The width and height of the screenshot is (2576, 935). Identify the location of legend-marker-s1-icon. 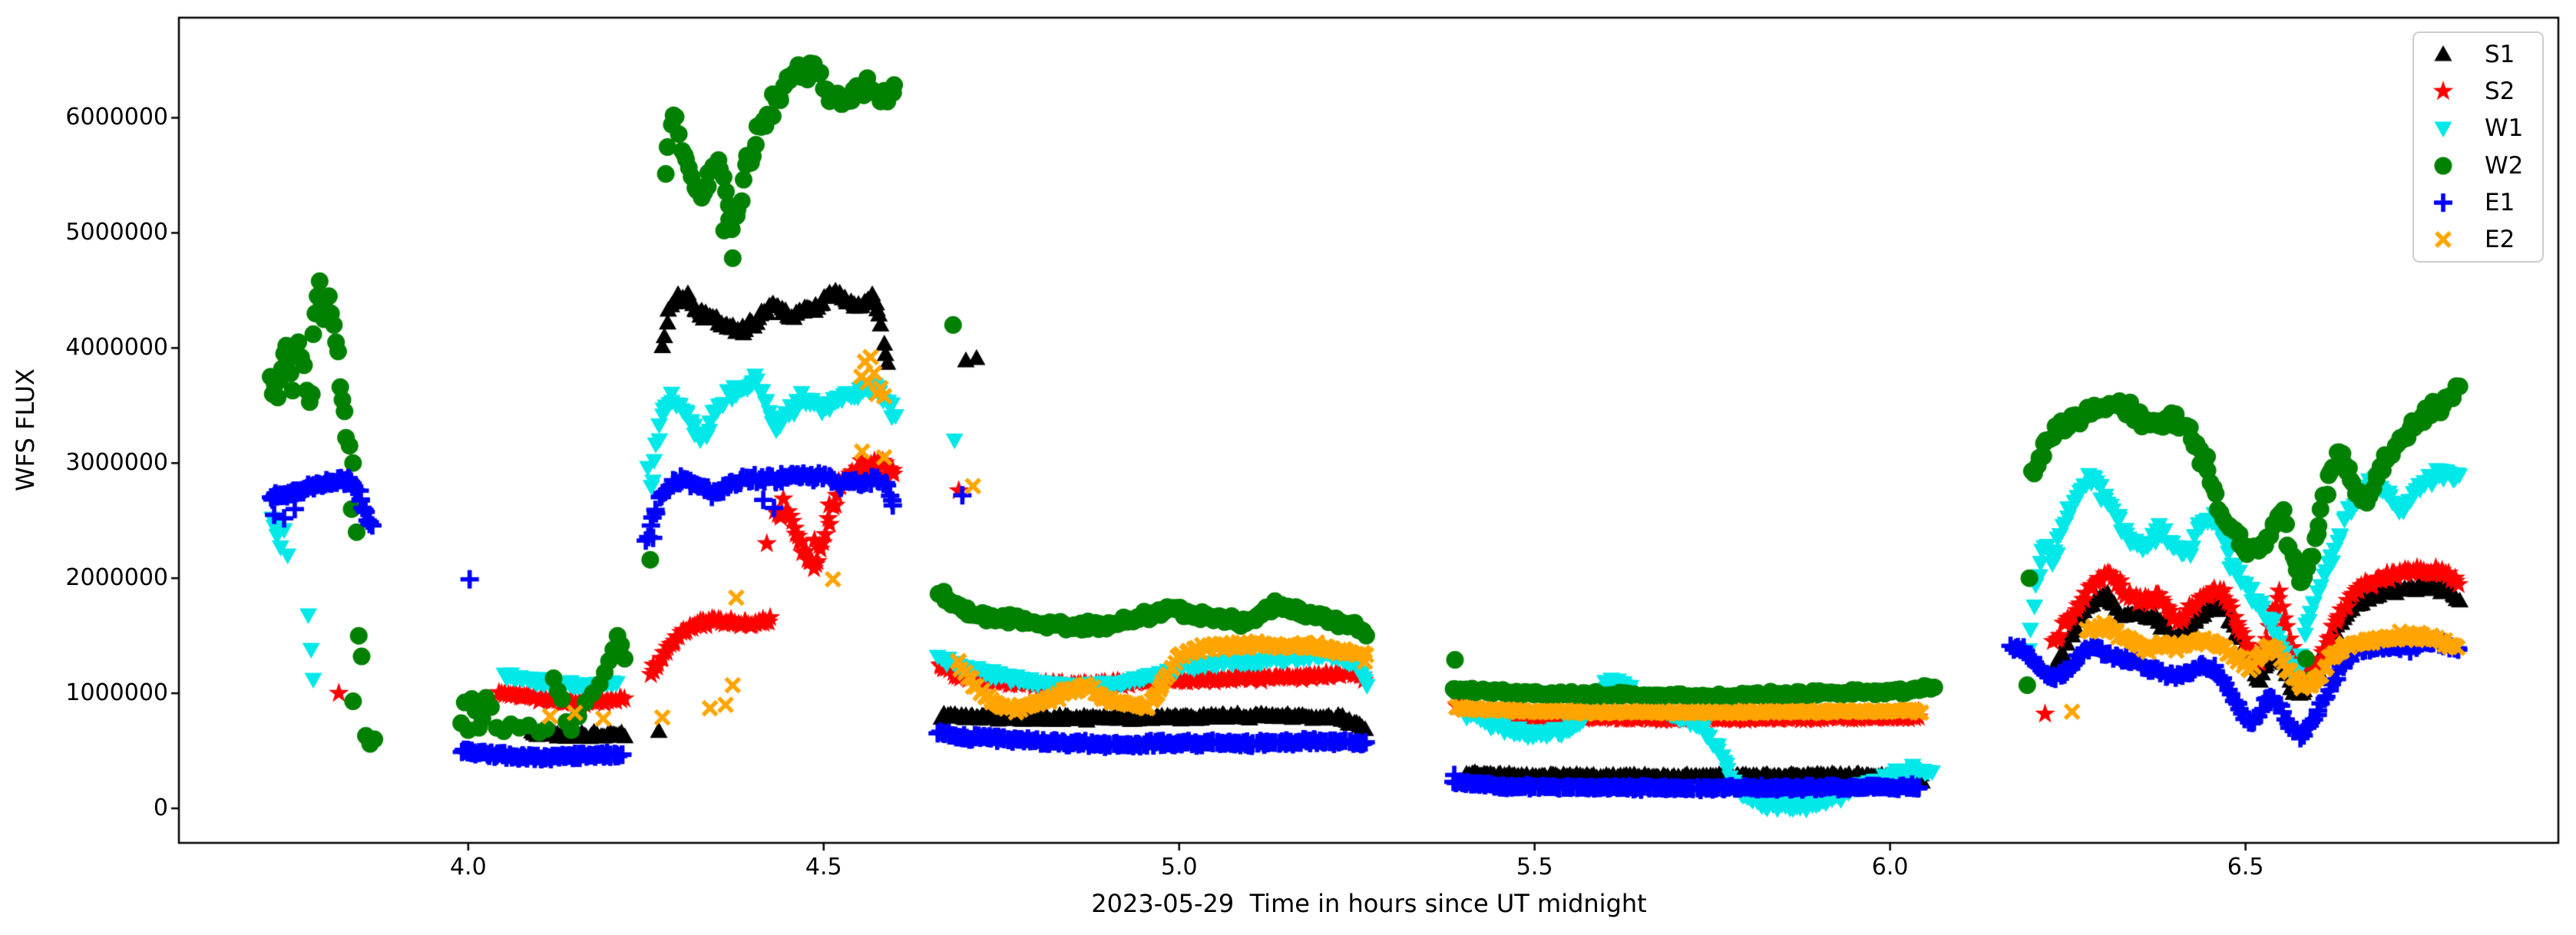
(2443, 55).